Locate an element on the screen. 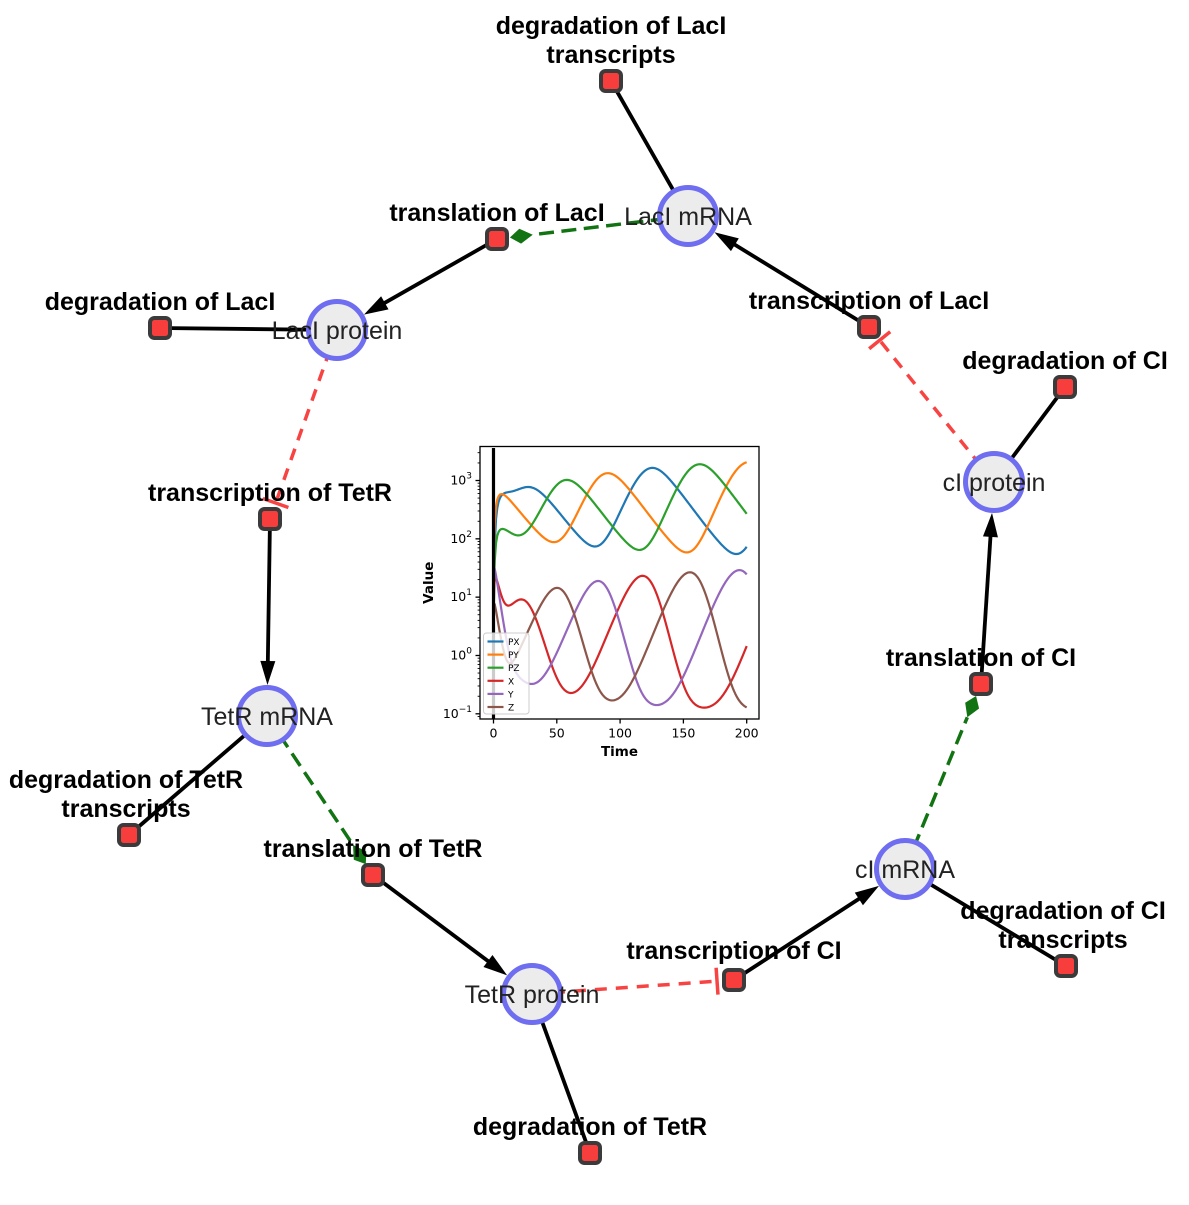 This screenshot has width=1189, height=1205. reaction-label-transcr_CI-line0: transcription of CI is located at coordinates (733, 951).